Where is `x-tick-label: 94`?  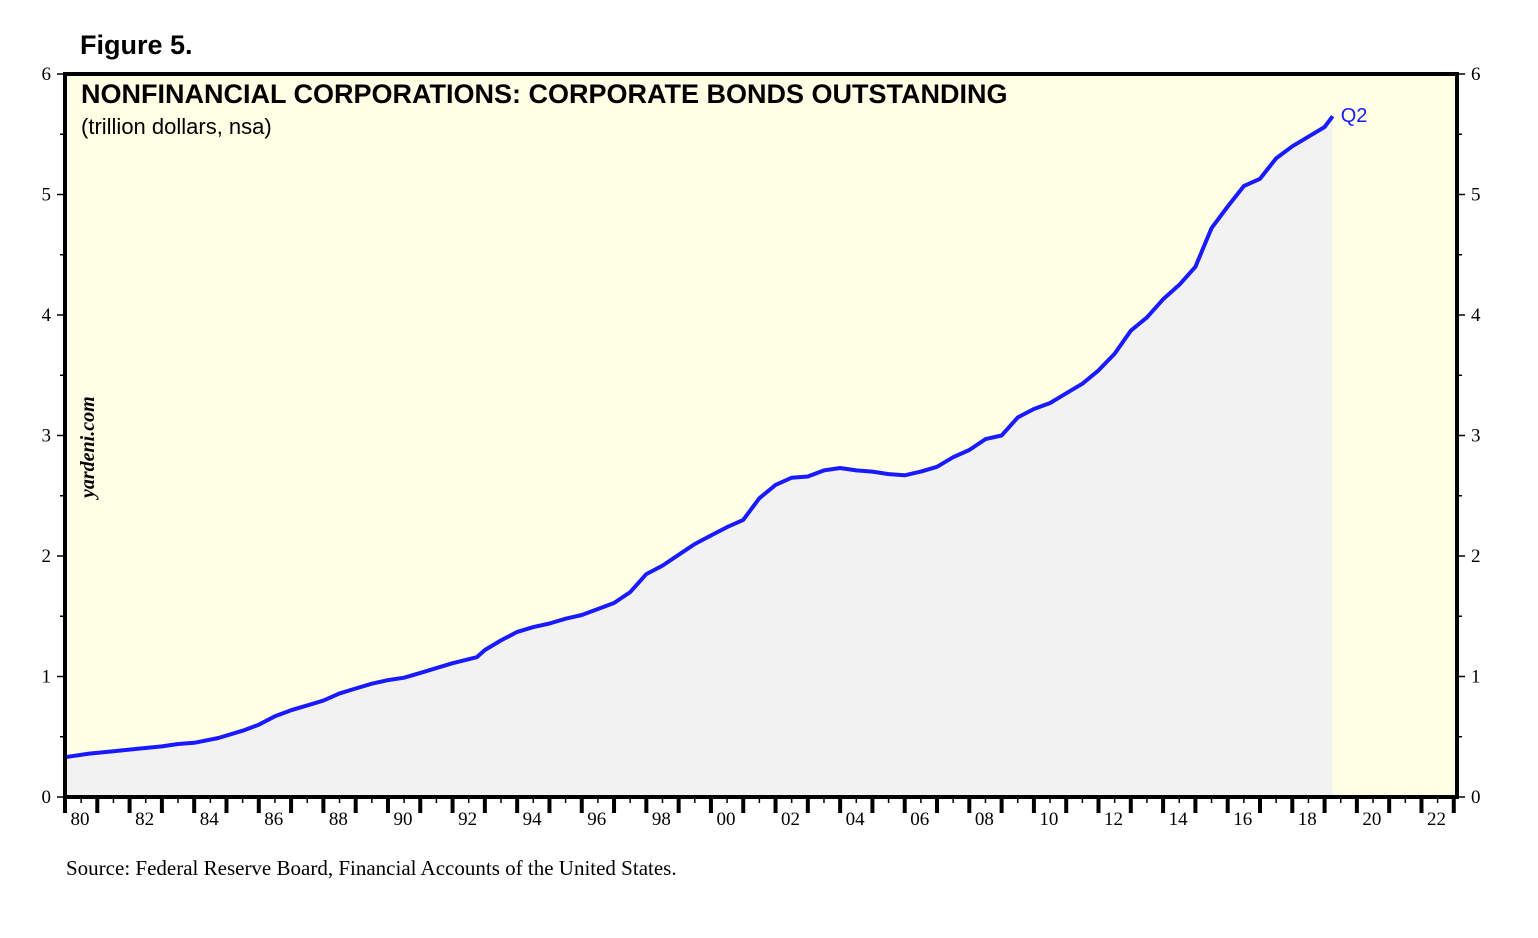 x-tick-label: 94 is located at coordinates (533, 819).